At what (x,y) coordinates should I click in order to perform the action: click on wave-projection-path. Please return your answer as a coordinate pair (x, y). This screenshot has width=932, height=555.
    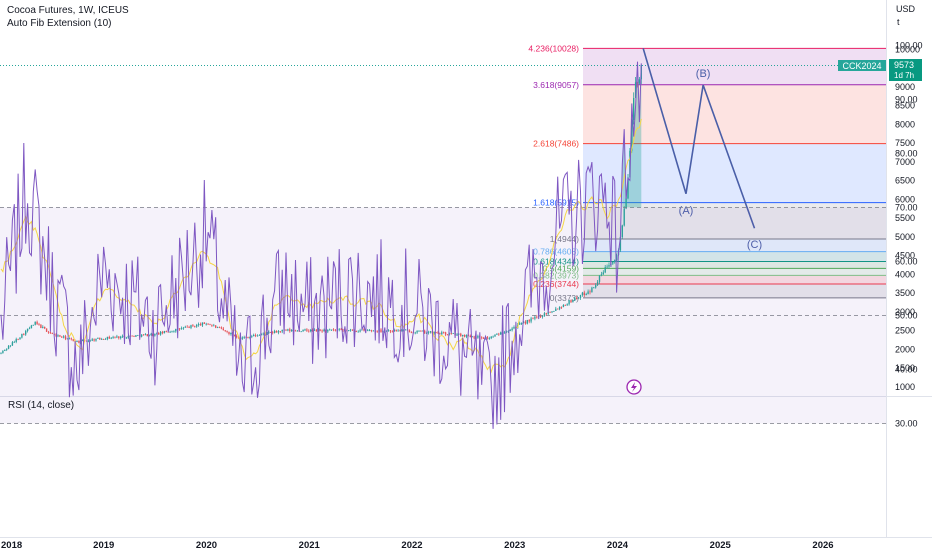
    Looking at the image, I should click on (699, 138).